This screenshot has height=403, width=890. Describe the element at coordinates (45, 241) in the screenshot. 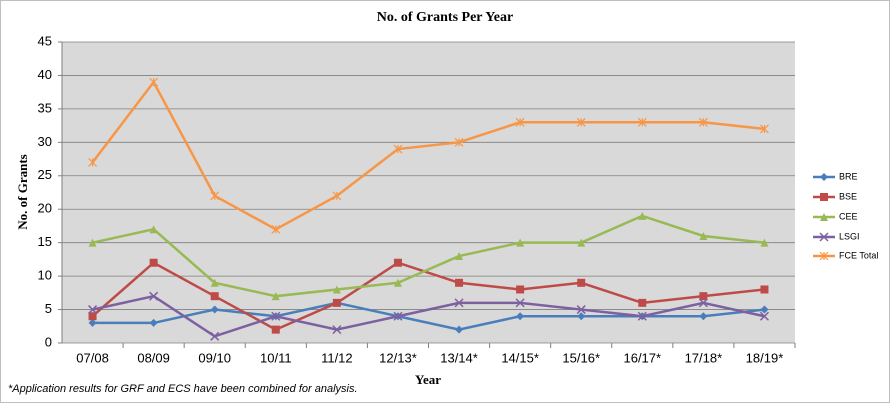

I see `y-tick-label: 15` at that location.